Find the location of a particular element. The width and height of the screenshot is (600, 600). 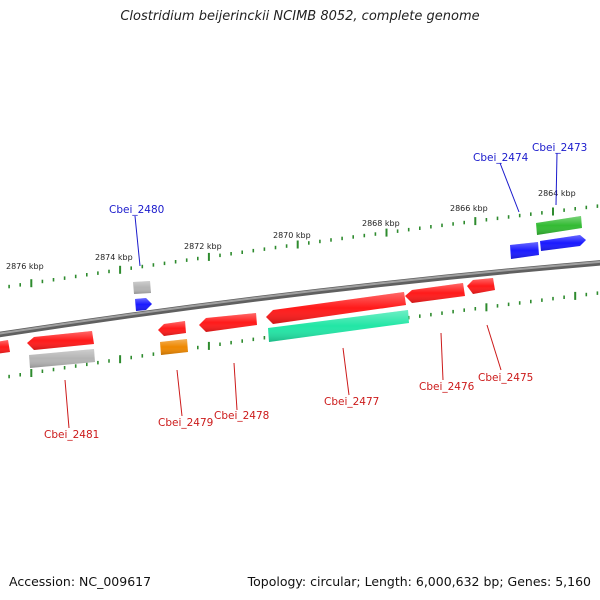

gene-label-cbei-2481: Cbei_2481 is located at coordinates (71, 435).